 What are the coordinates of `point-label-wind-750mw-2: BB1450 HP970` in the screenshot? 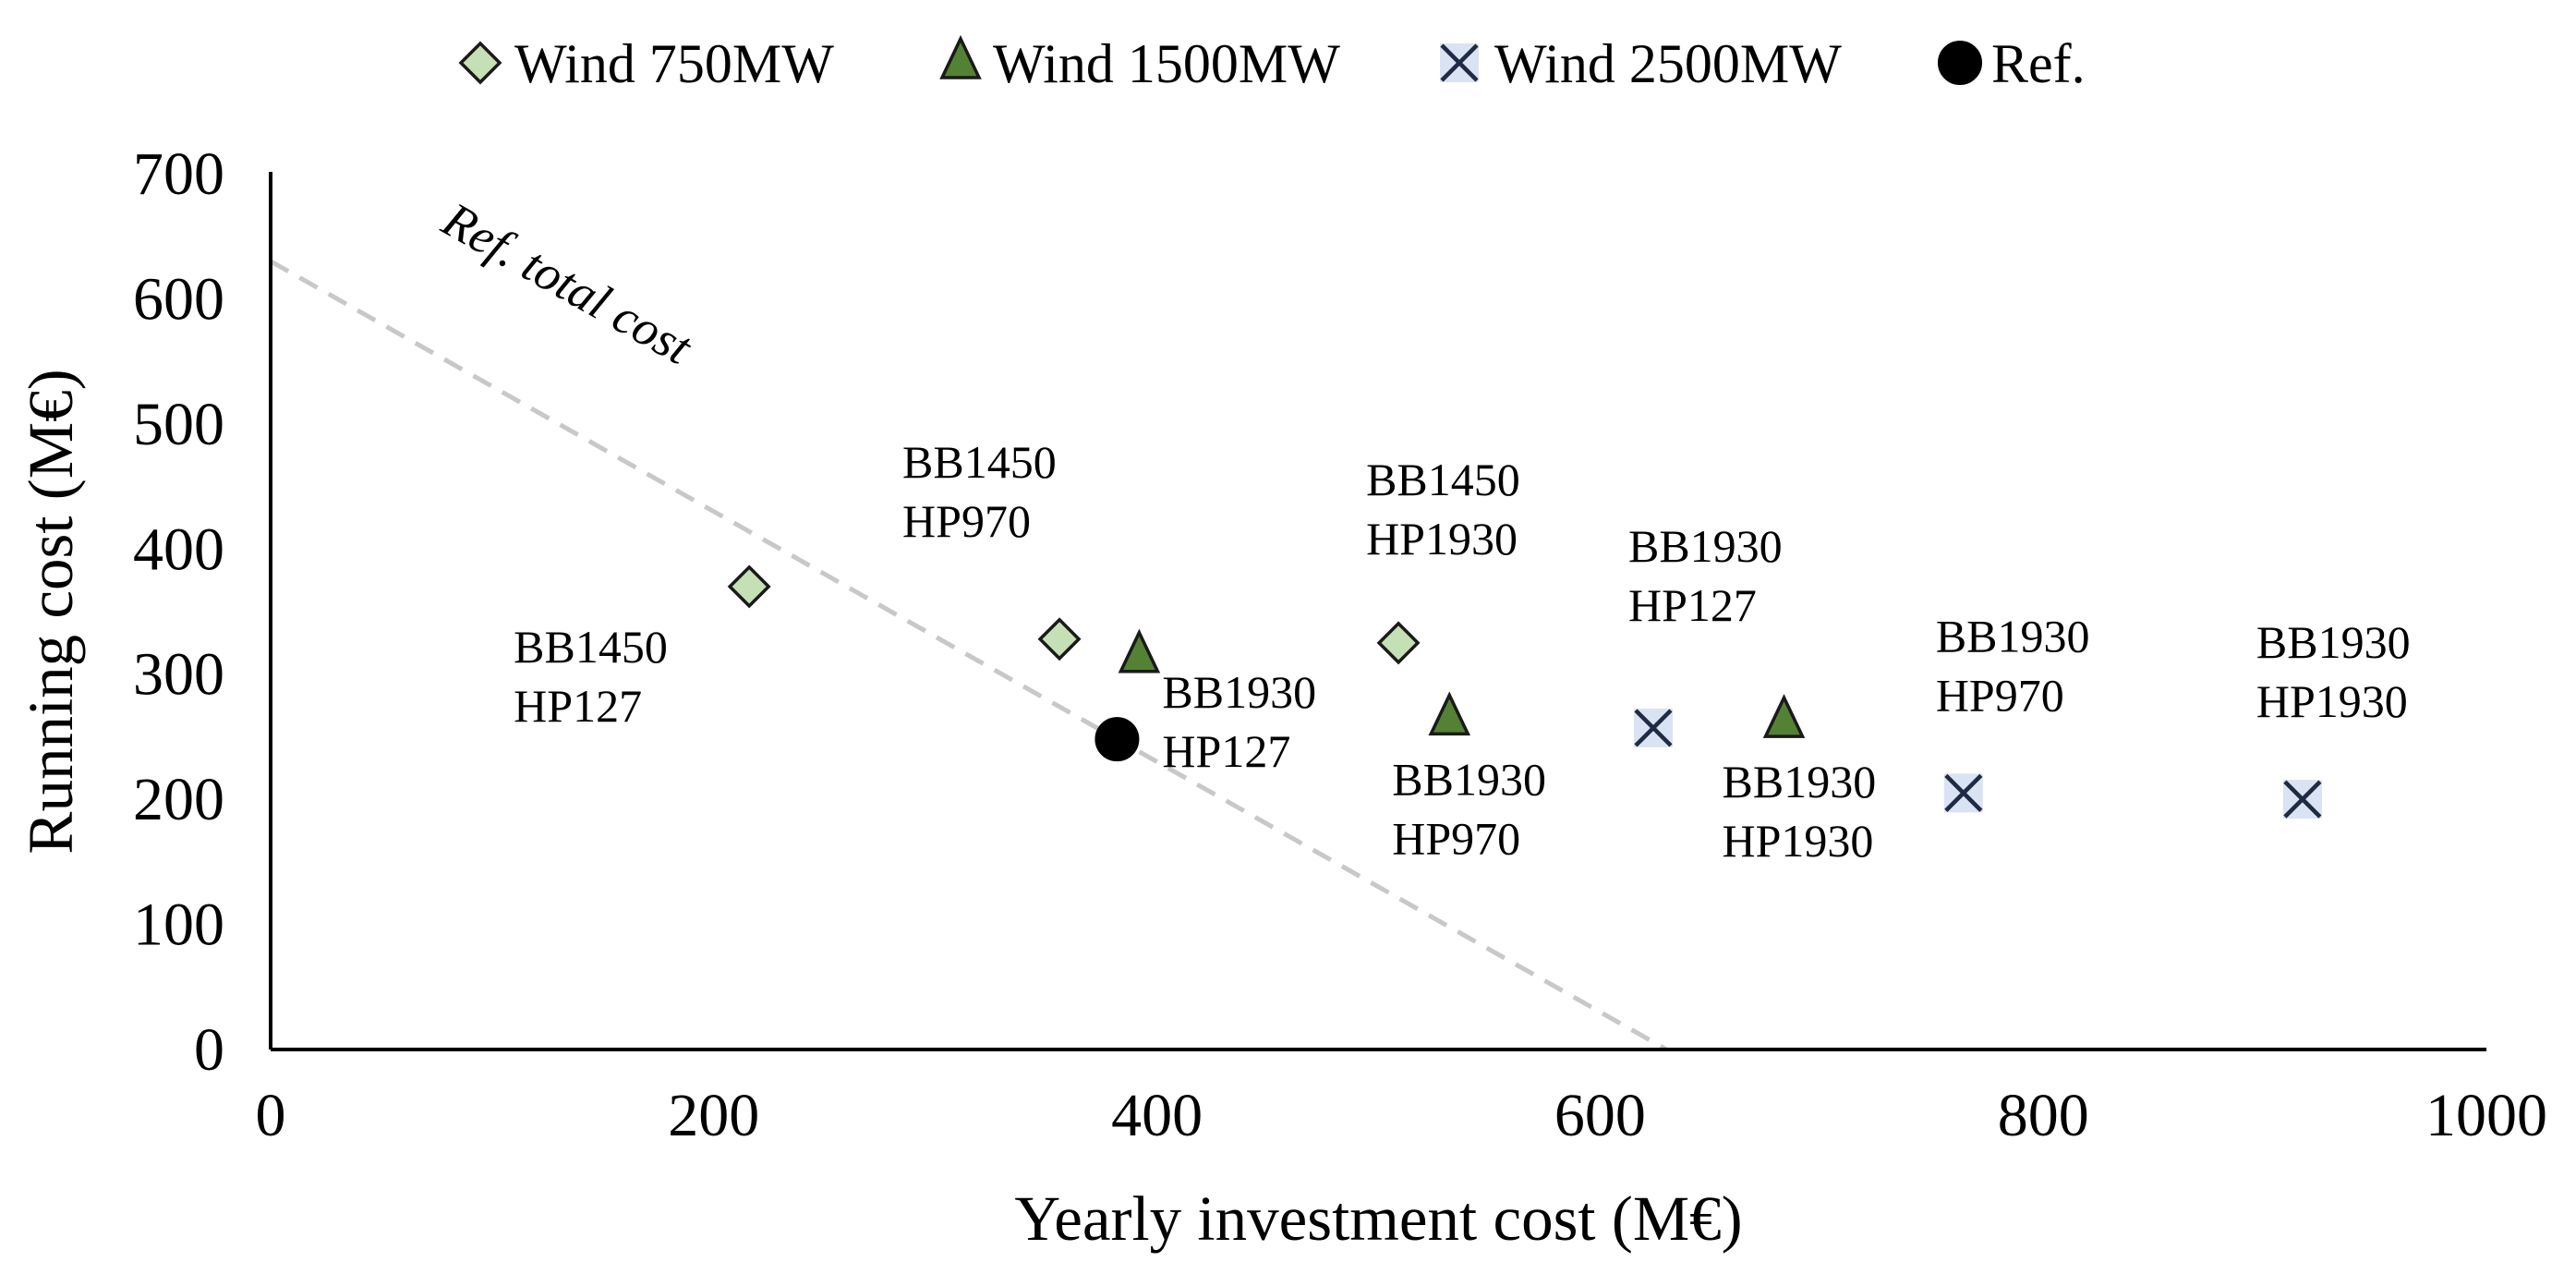 It's located at (979, 491).